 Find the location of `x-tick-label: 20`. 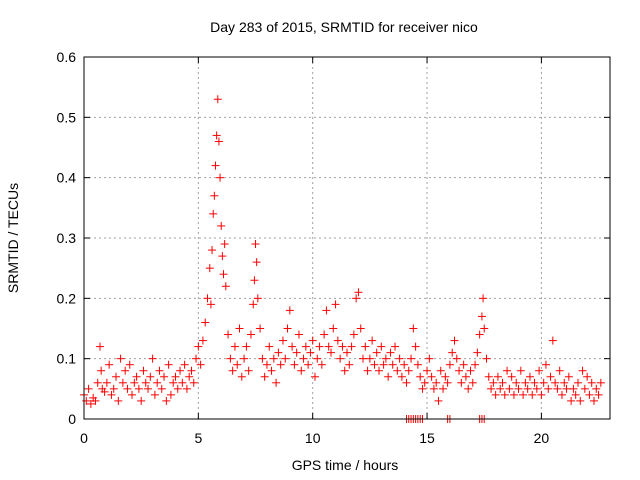

x-tick-label: 20 is located at coordinates (542, 438).